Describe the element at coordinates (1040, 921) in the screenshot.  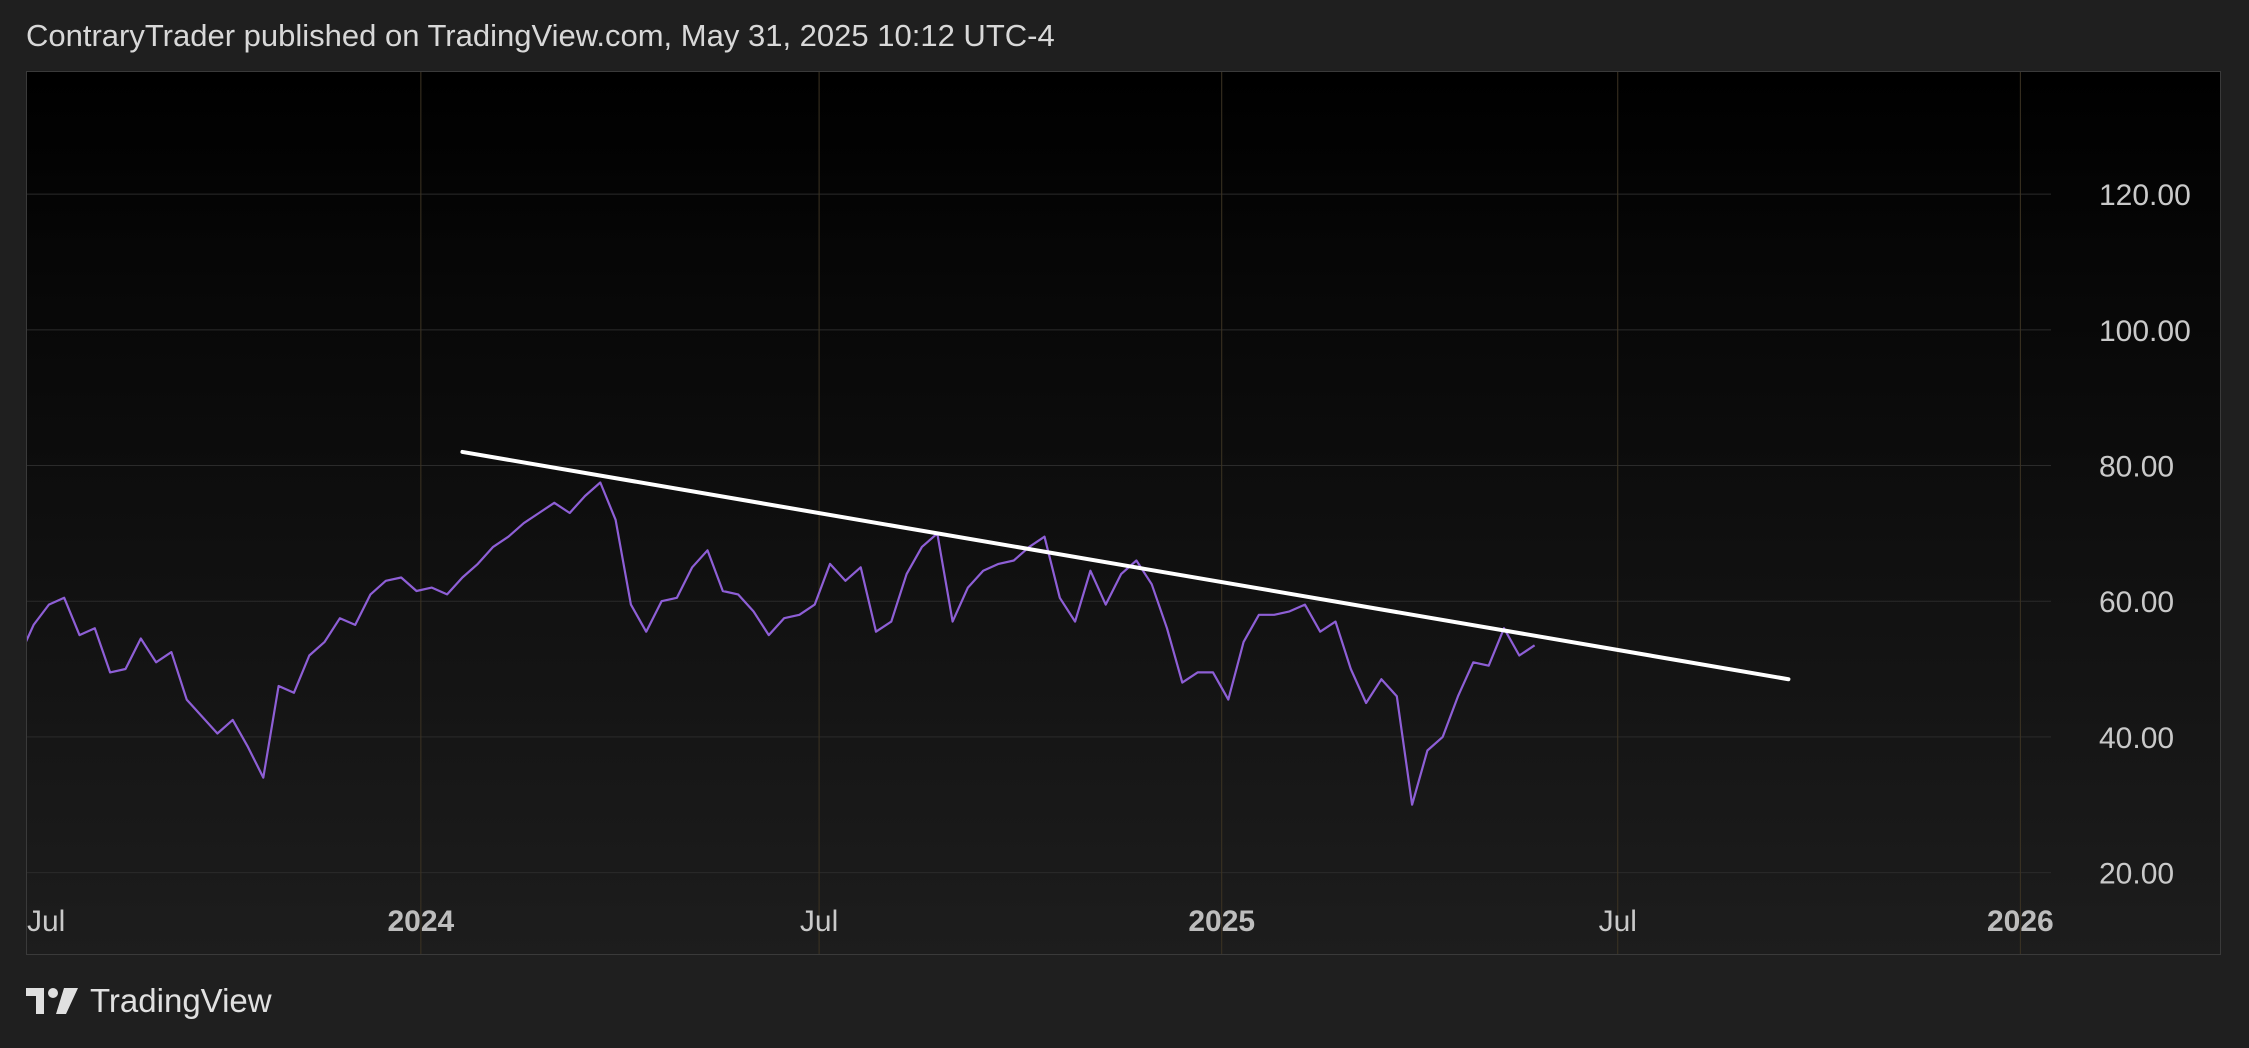
I see `x-axis: Jul 2024 Jul 2025 Jul 2026` at that location.